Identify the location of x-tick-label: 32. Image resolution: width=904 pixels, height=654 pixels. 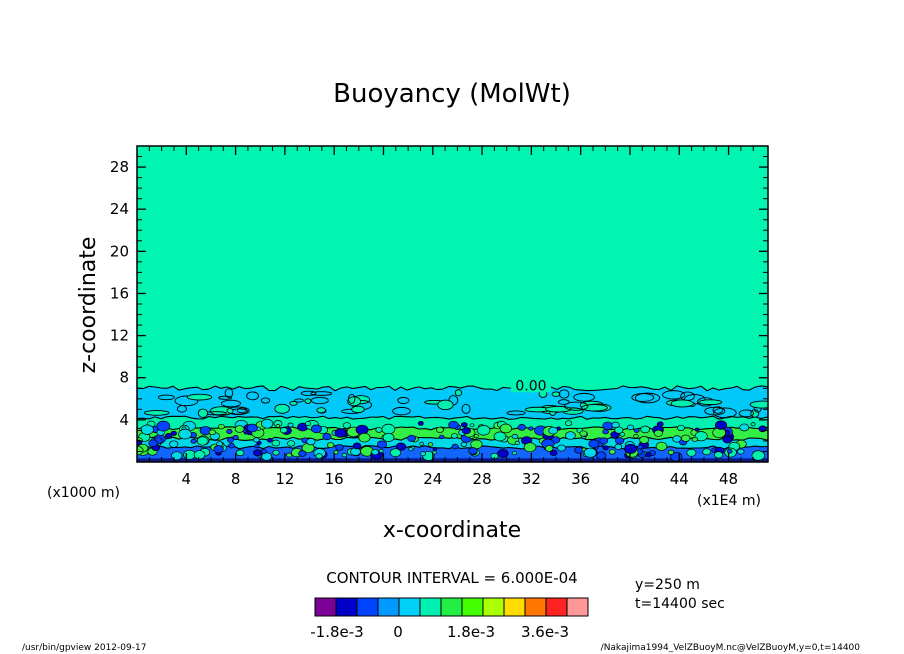
(531, 479).